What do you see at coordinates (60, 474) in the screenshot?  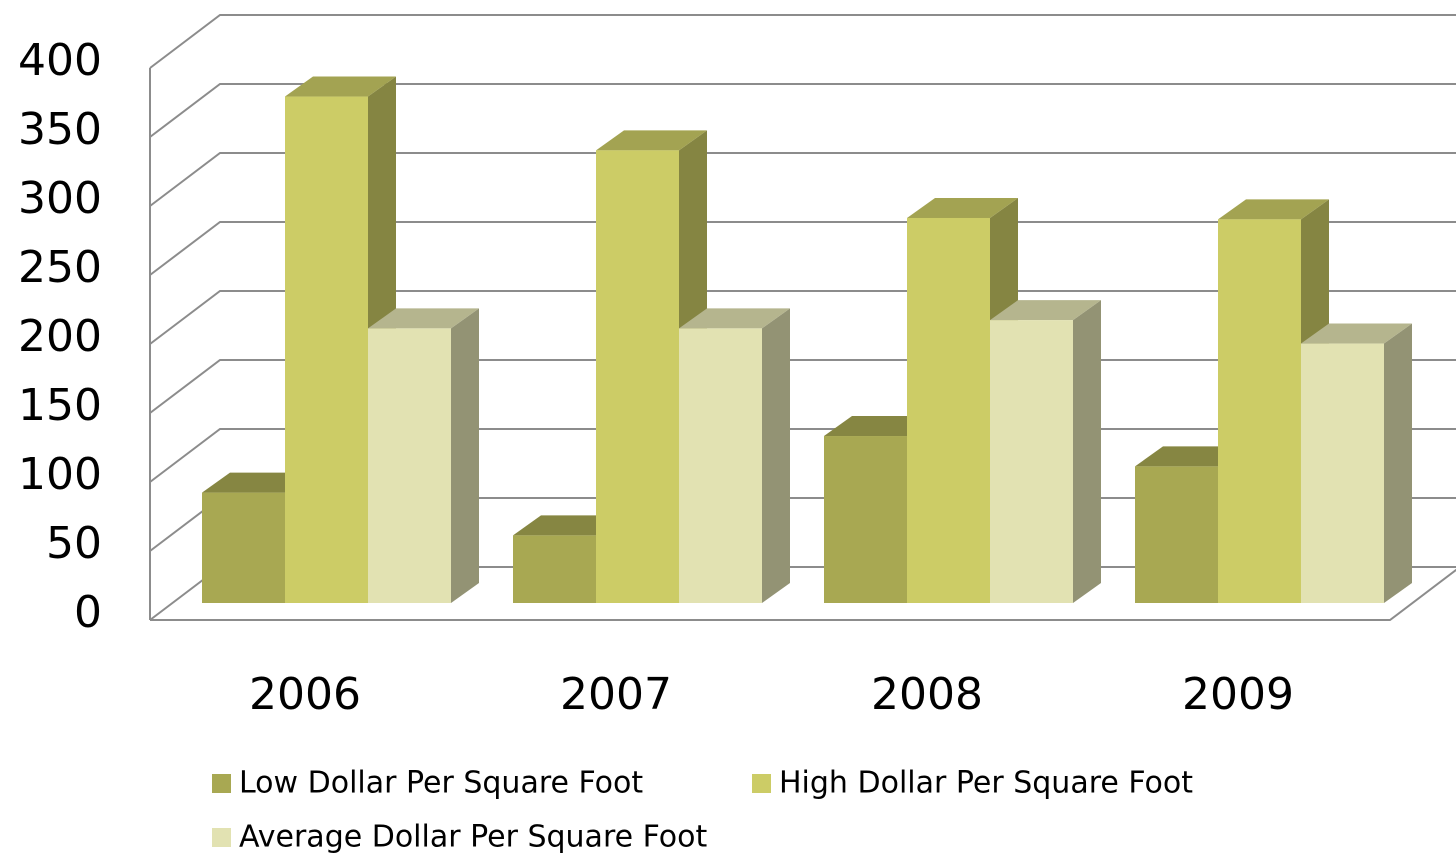 I see `y-tick-label: 100` at bounding box center [60, 474].